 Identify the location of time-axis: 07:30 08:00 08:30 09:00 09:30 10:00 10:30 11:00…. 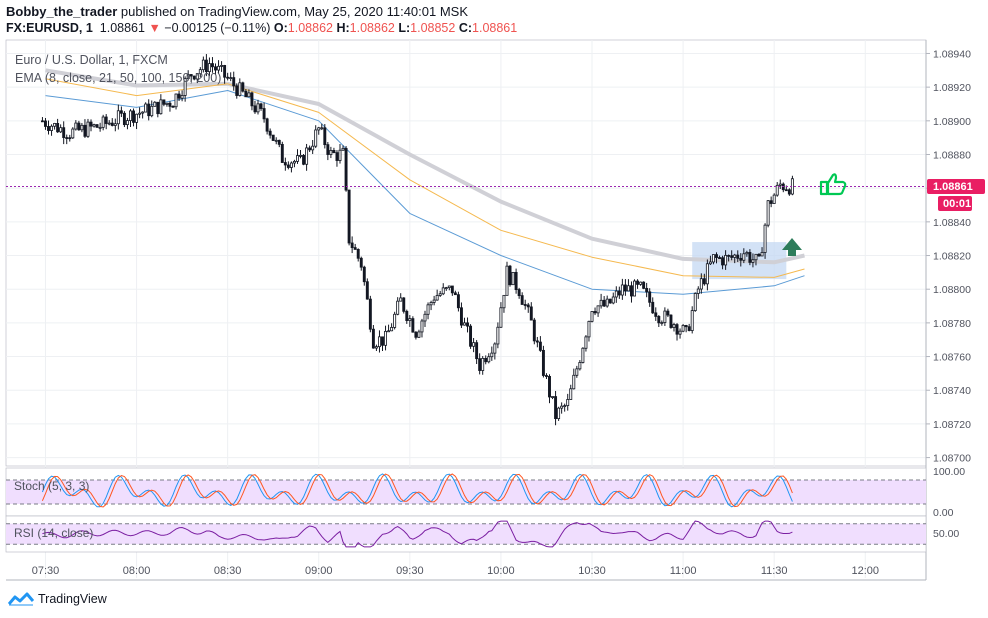
(466, 573).